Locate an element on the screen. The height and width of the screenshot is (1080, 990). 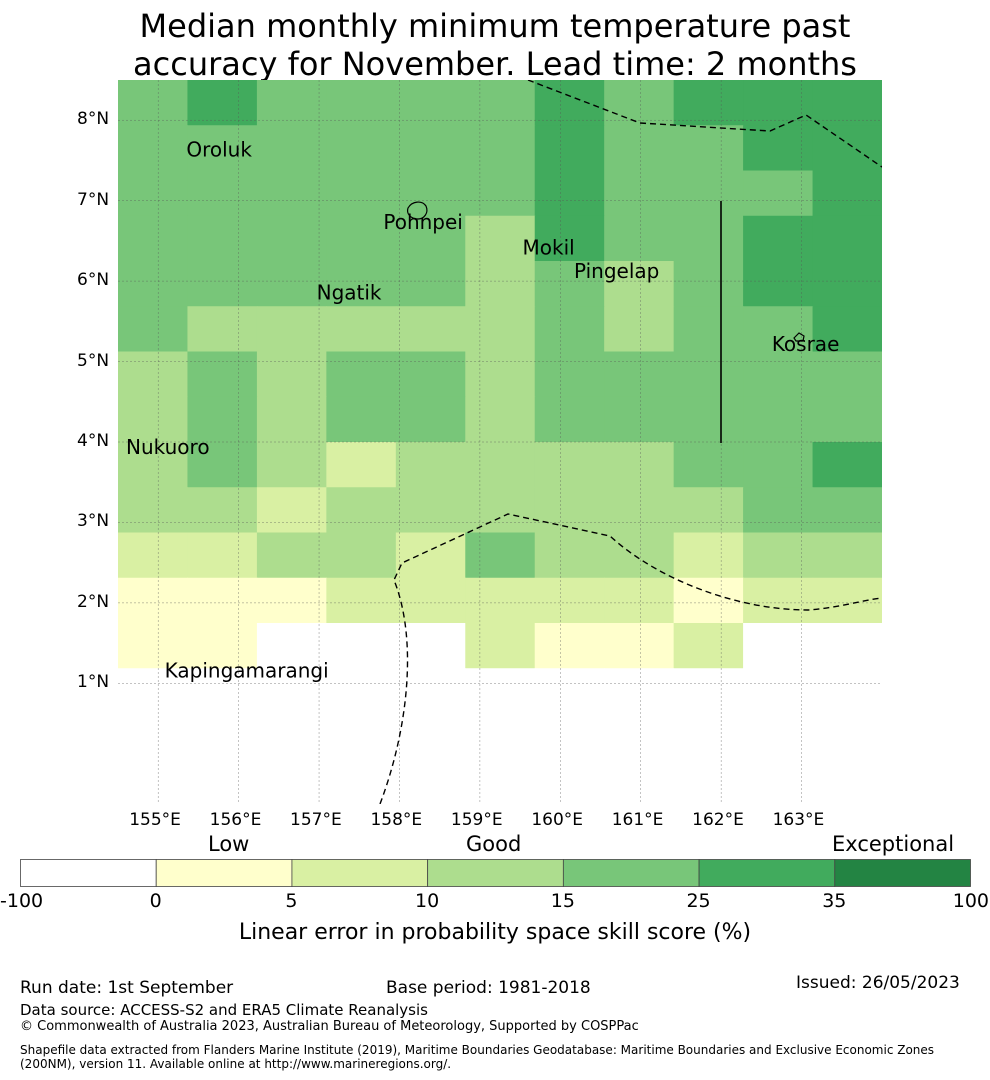
colorbar-tick-label: 25 is located at coordinates (698, 901).